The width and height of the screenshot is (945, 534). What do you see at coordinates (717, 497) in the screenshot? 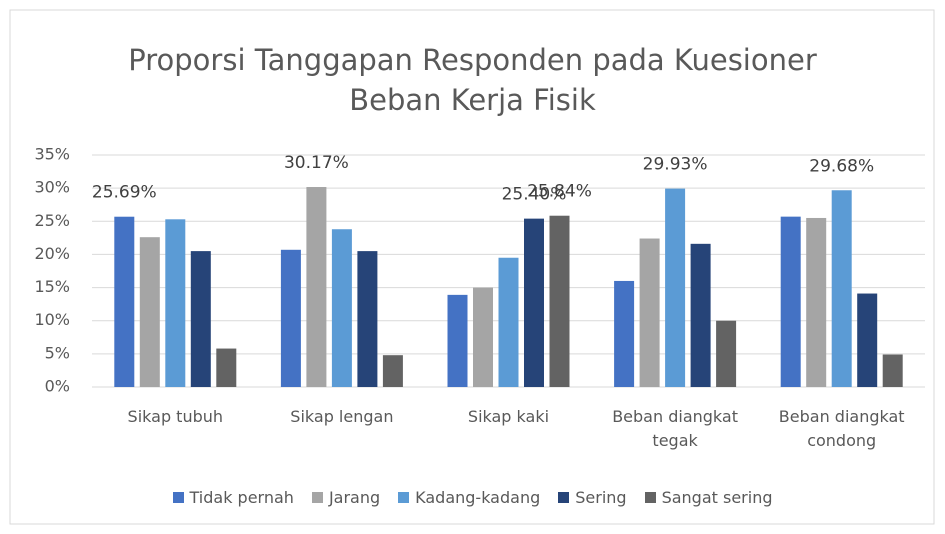
I see `legend-label: Sangat sering` at bounding box center [717, 497].